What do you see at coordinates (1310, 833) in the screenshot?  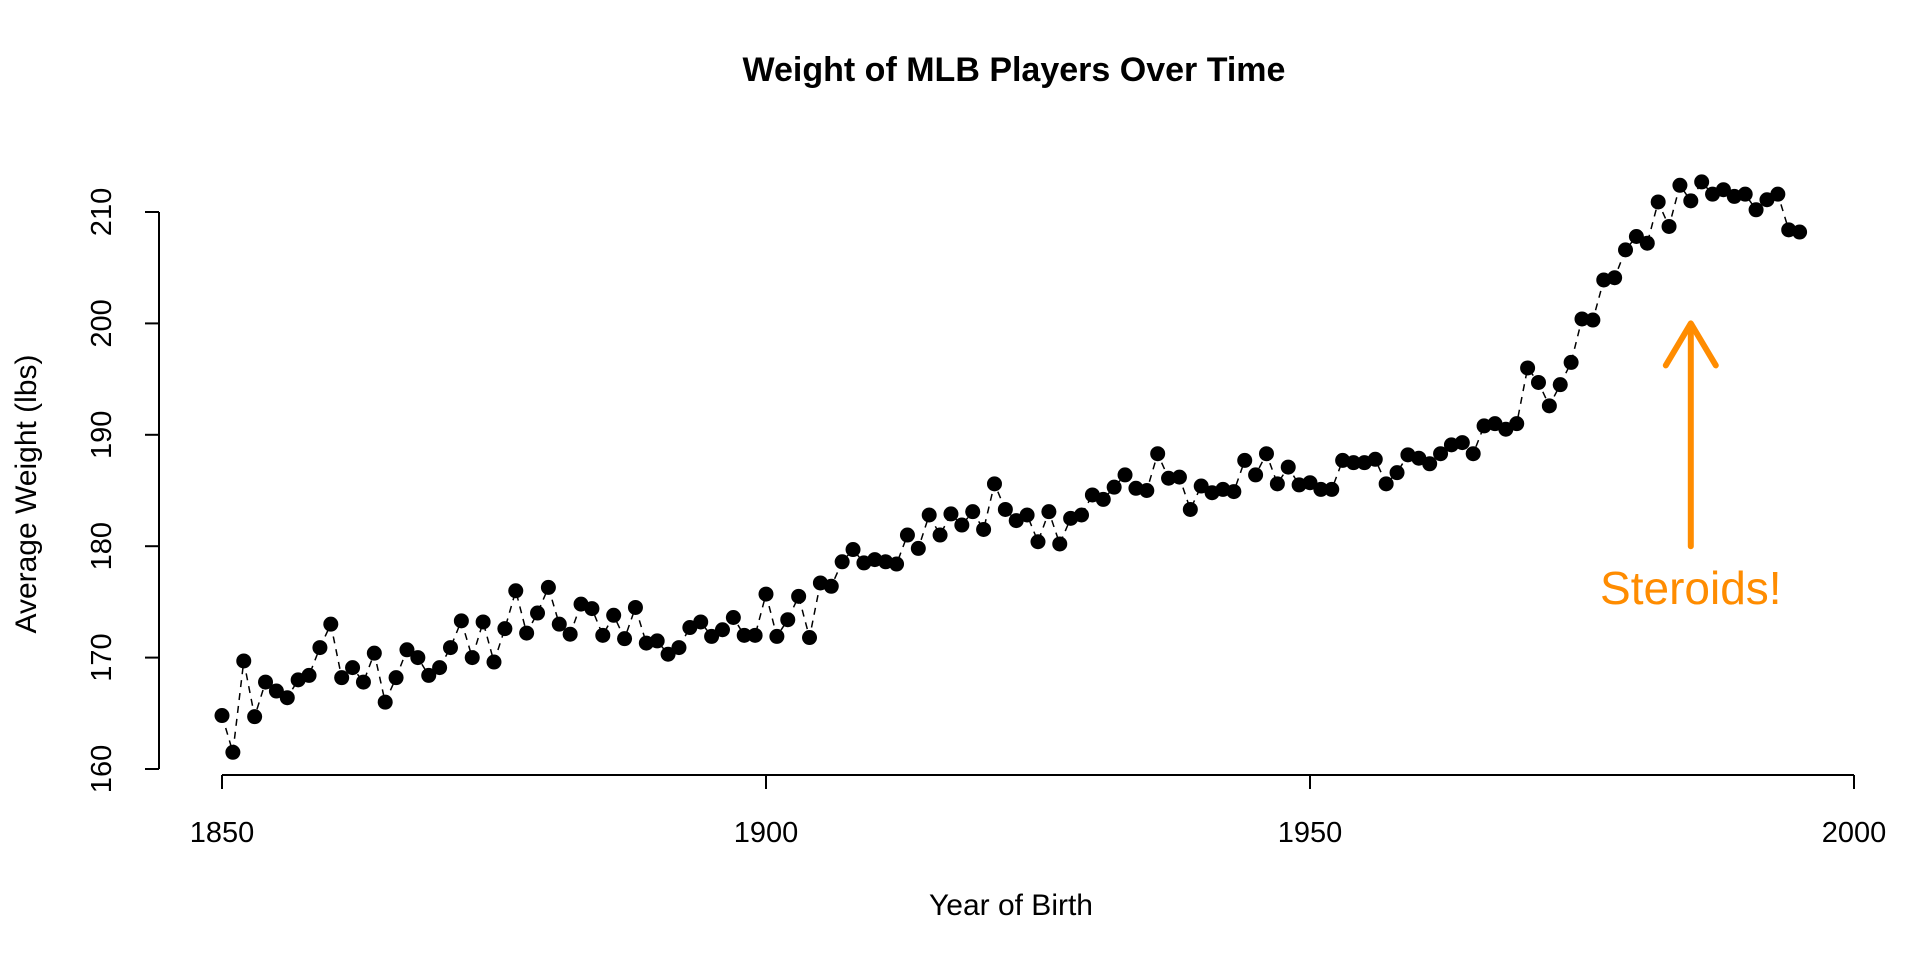 I see `x-tick-label: 1950` at bounding box center [1310, 833].